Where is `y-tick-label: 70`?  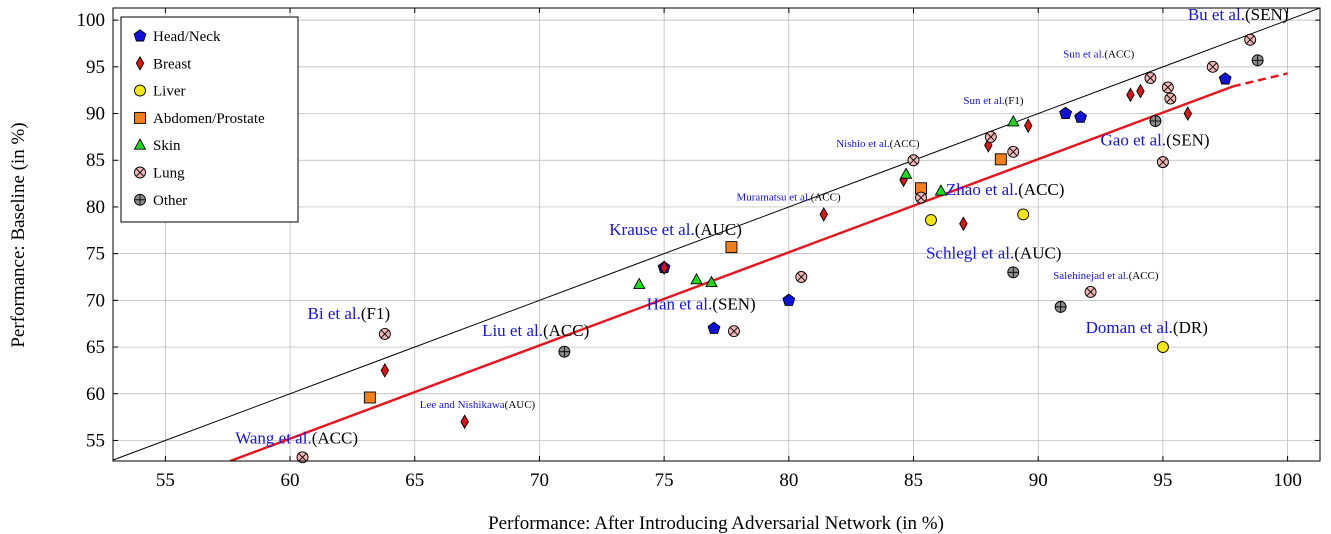
y-tick-label: 70 is located at coordinates (95, 300).